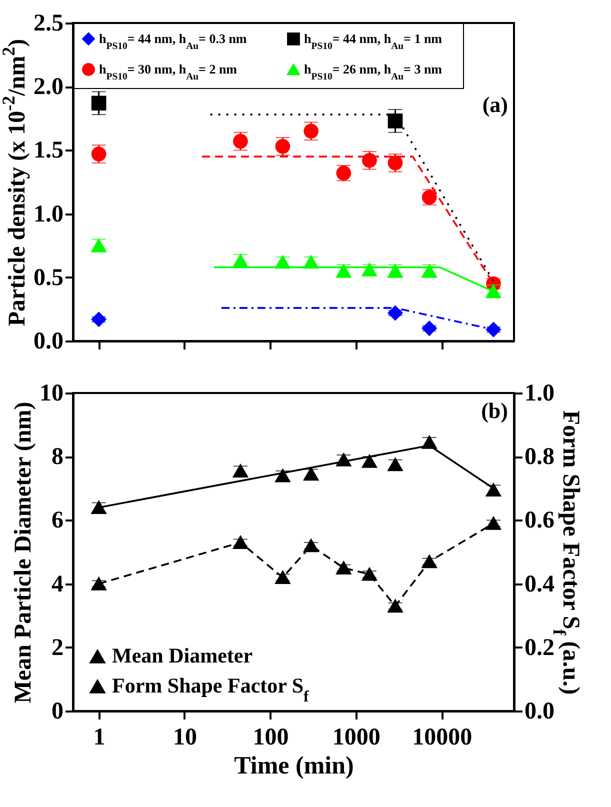 The height and width of the screenshot is (807, 611). What do you see at coordinates (99, 737) in the screenshot?
I see `x-tick-label: 1` at bounding box center [99, 737].